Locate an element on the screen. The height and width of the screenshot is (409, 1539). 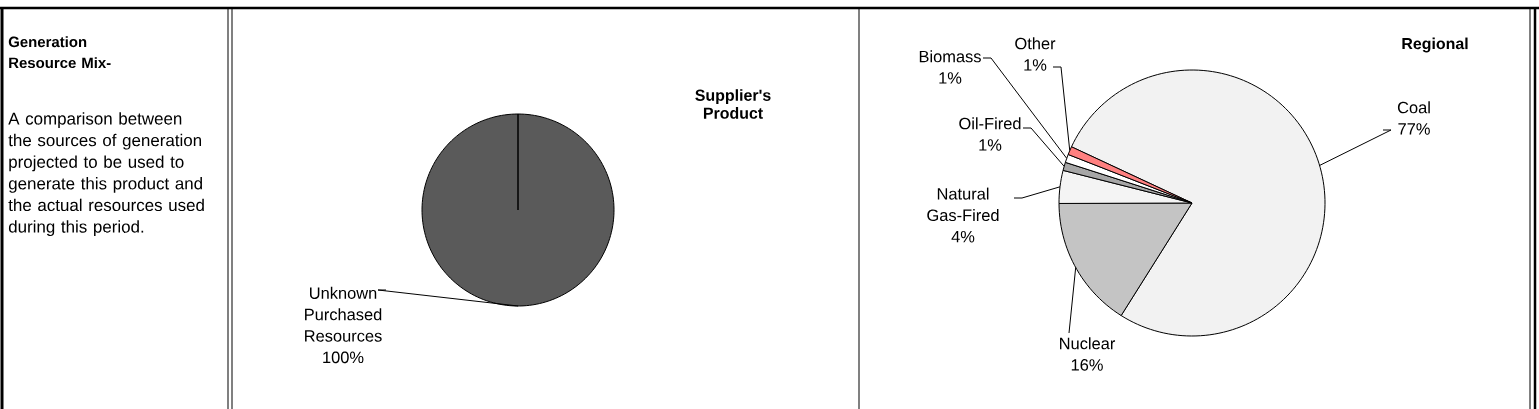
data-label: 100% is located at coordinates (343, 357).